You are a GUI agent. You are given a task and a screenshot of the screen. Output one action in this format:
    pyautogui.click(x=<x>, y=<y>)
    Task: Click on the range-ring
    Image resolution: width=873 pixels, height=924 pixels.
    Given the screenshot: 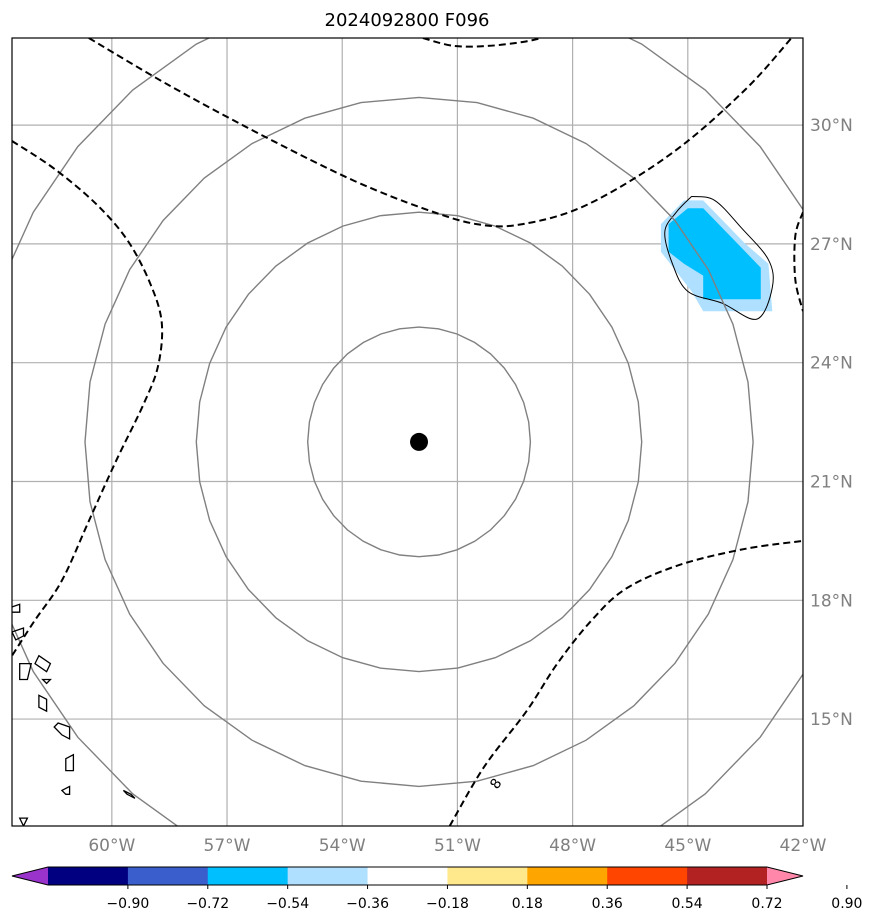 What is the action you would take?
    pyautogui.click(x=419, y=442)
    